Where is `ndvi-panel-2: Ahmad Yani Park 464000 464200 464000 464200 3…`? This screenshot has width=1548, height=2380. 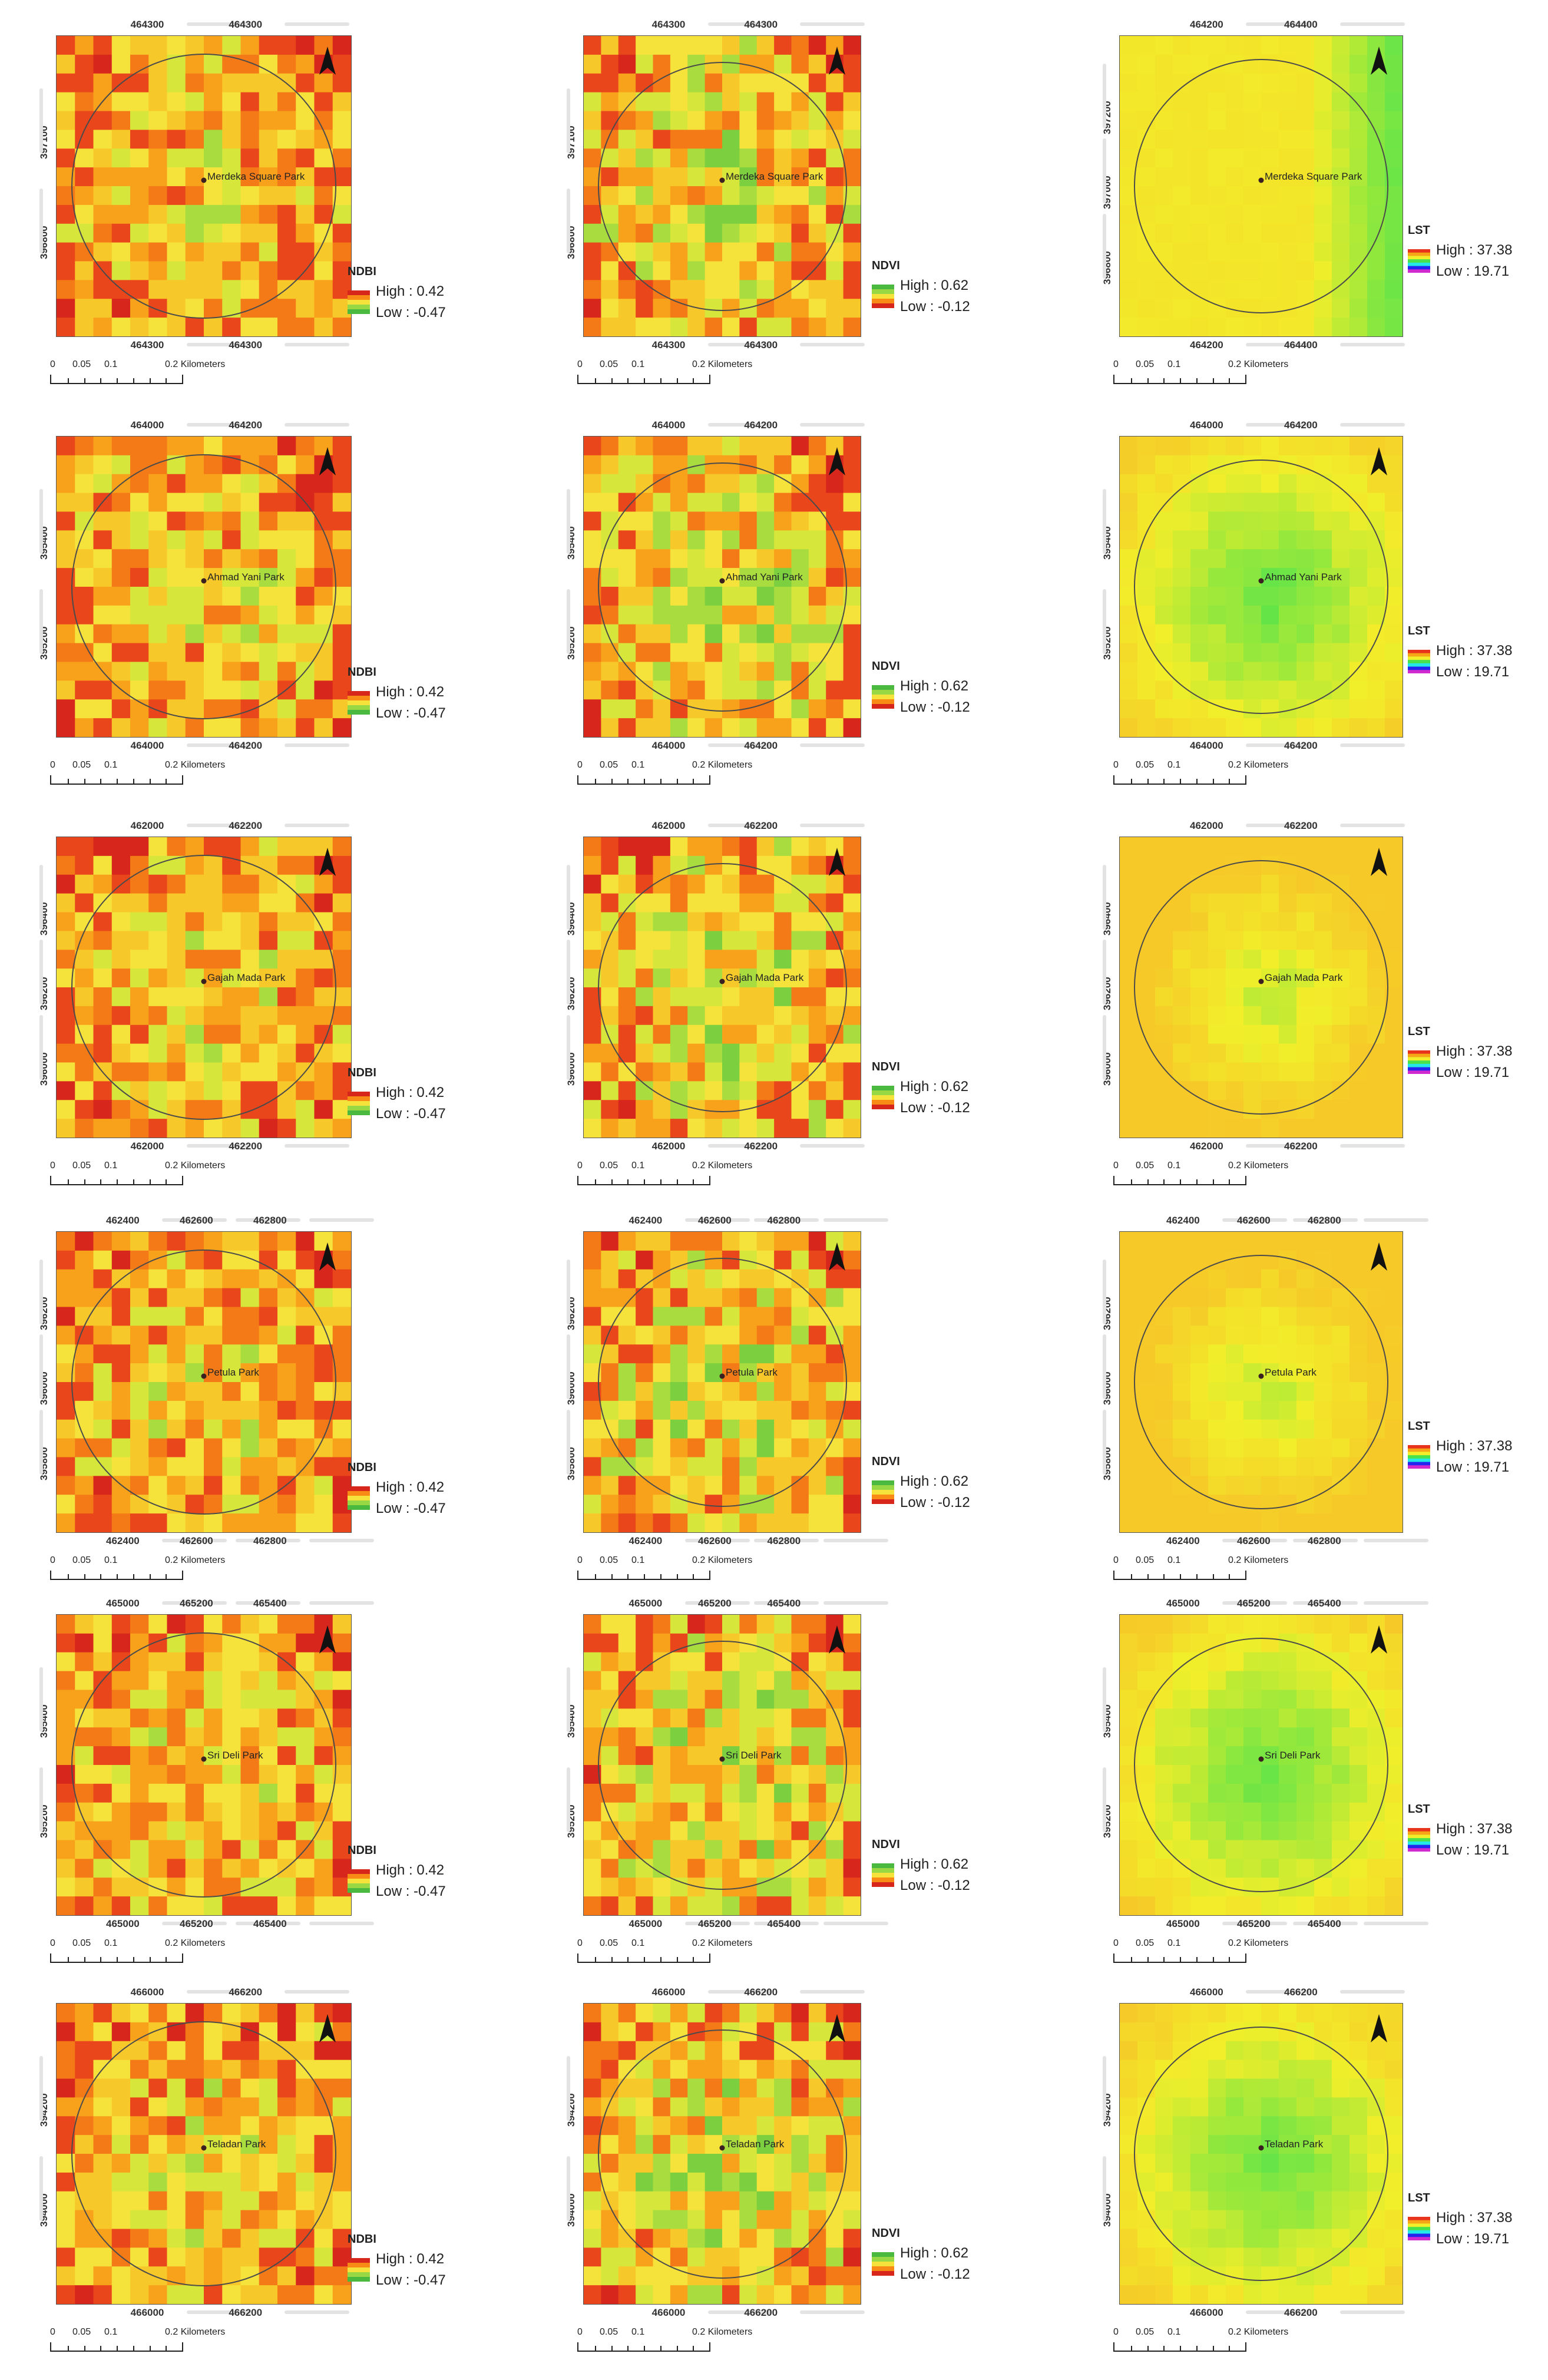 ndvi-panel-2: Ahmad Yani Park 464000 464200 464000 464200 3… is located at coordinates (789, 600).